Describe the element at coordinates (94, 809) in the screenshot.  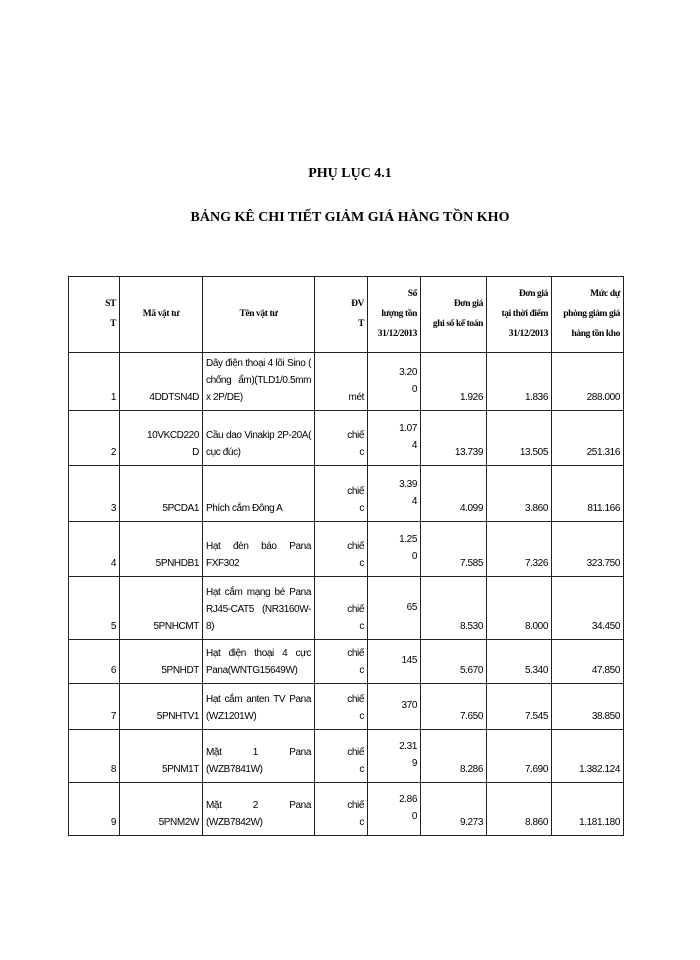
I see `stt-cell: 9` at that location.